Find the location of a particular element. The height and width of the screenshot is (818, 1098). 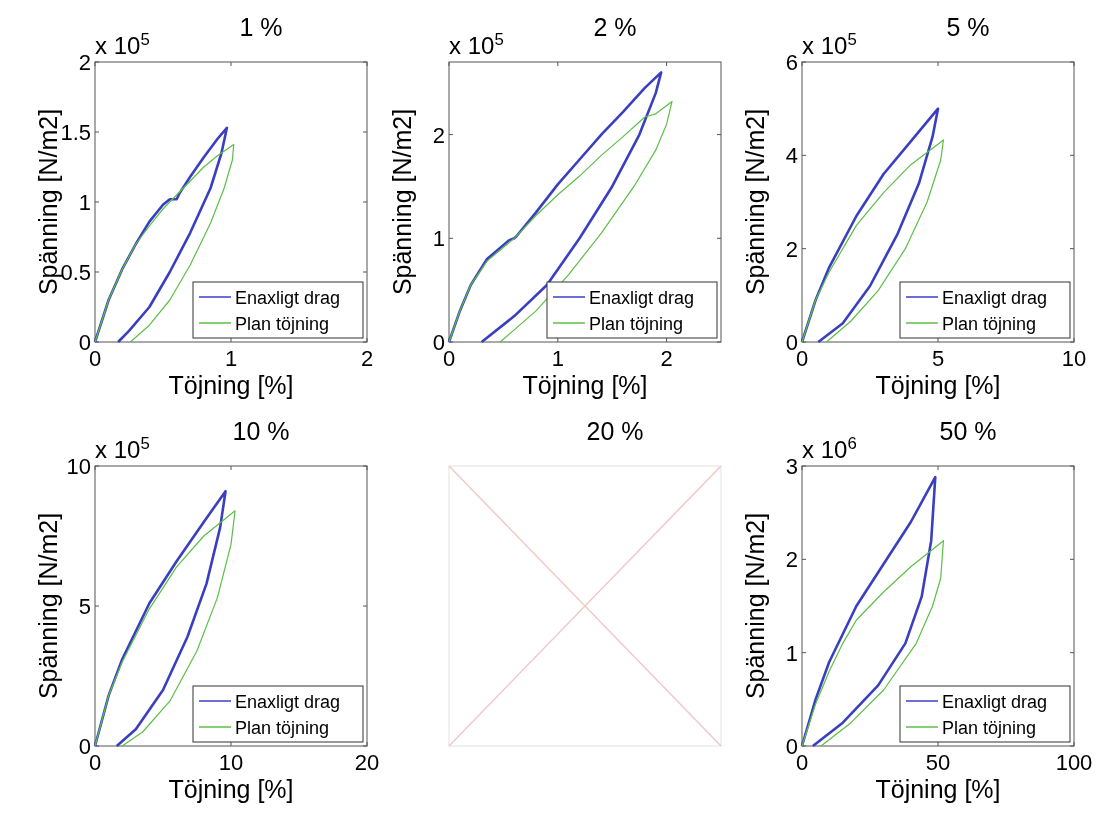

y-tick-label: 3 is located at coordinates (791, 466).